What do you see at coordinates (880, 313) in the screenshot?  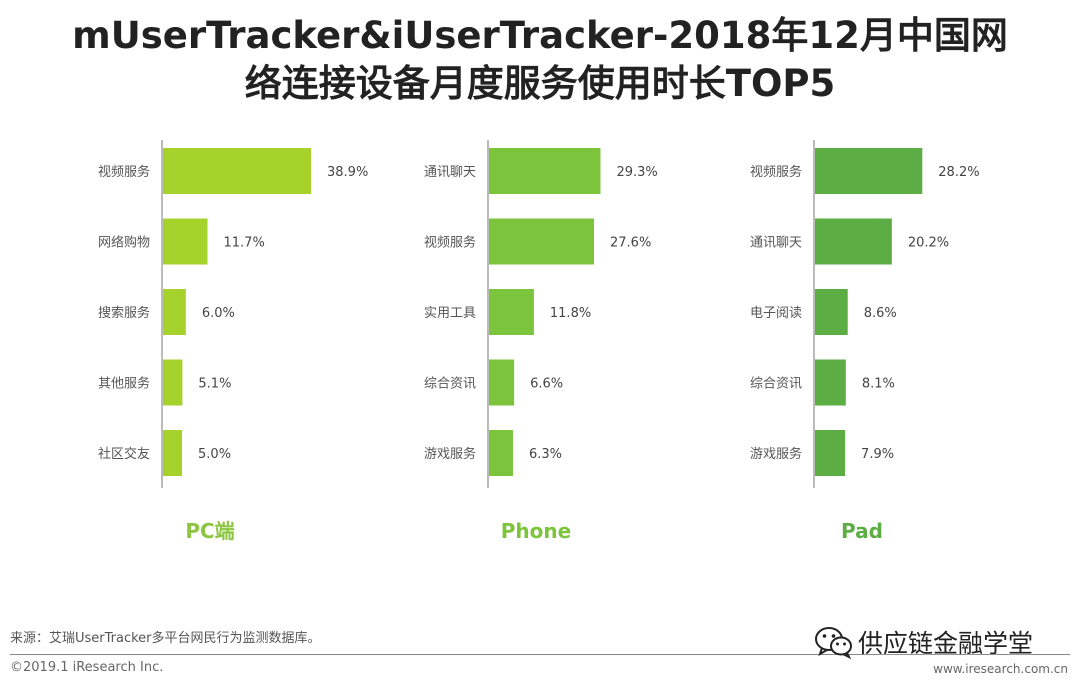 I see `pad-value-label: 8.6%` at bounding box center [880, 313].